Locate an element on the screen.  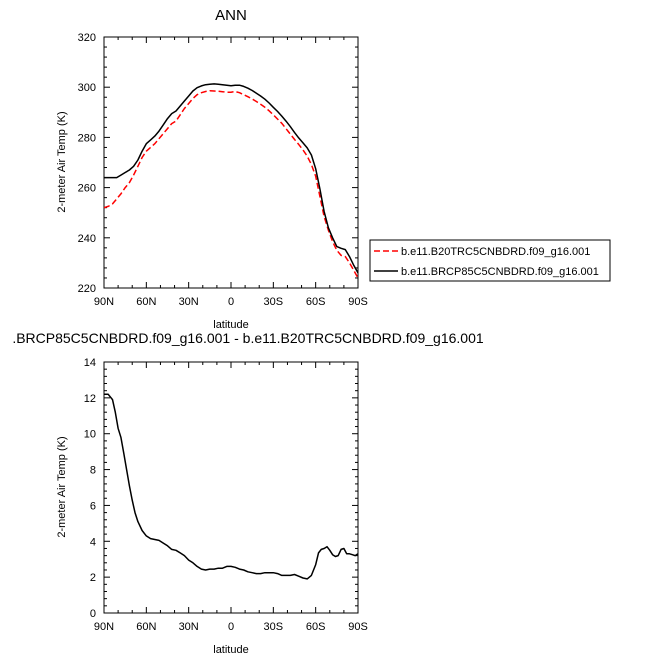
bottom-y-tick-label: 14 is located at coordinates (90, 363).